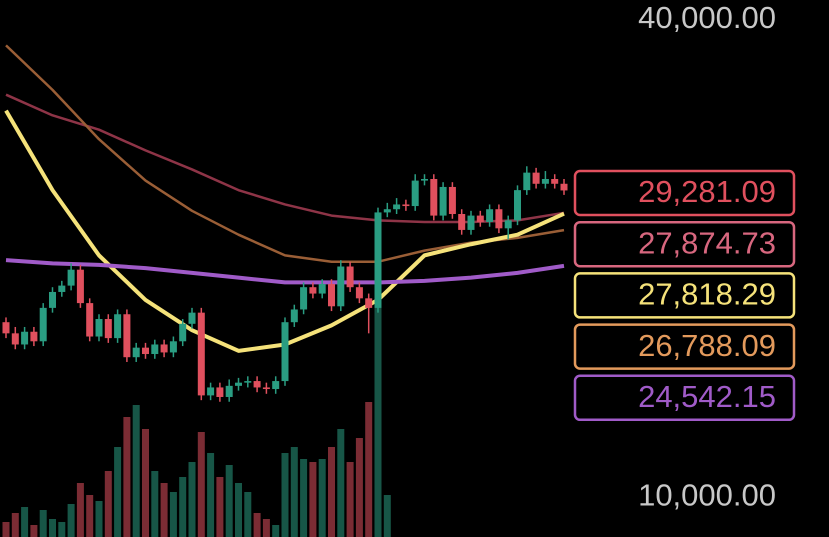  Describe the element at coordinates (707, 294) in the screenshot. I see `price-badge-label: 27,818.29` at that location.